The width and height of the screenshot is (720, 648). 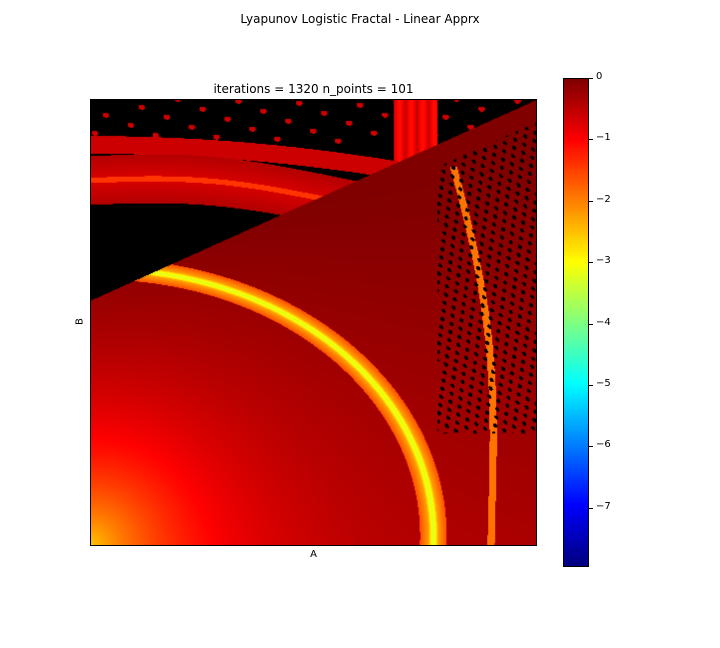 What do you see at coordinates (603, 199) in the screenshot?
I see `colorbar-tick-label: −2` at bounding box center [603, 199].